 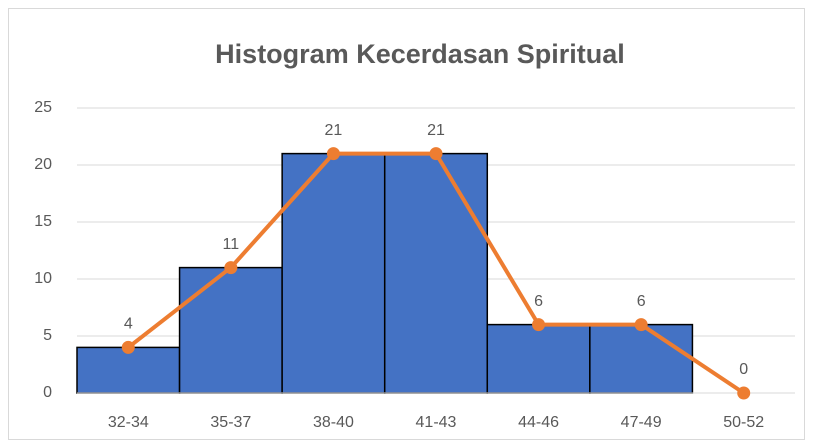 I want to click on y-tick-label: 5, so click(x=47, y=335).